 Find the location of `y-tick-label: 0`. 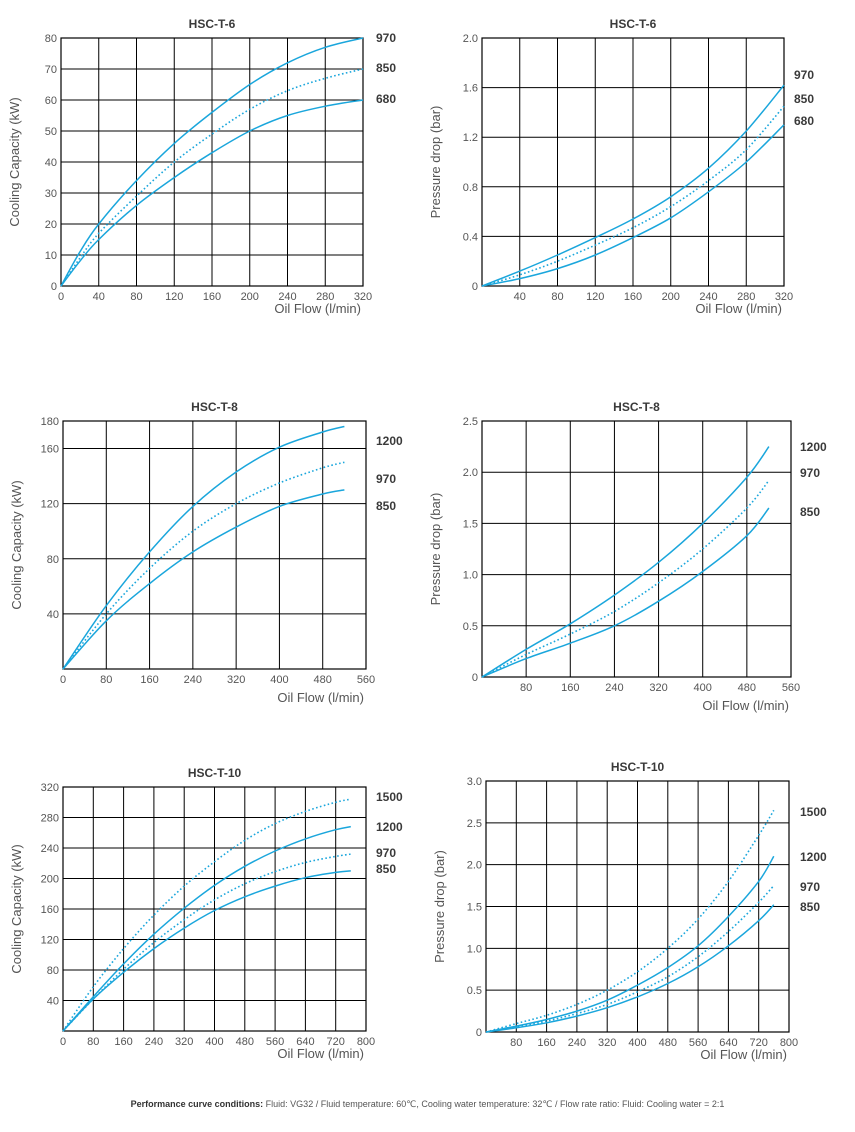

y-tick-label: 0 is located at coordinates (475, 678).